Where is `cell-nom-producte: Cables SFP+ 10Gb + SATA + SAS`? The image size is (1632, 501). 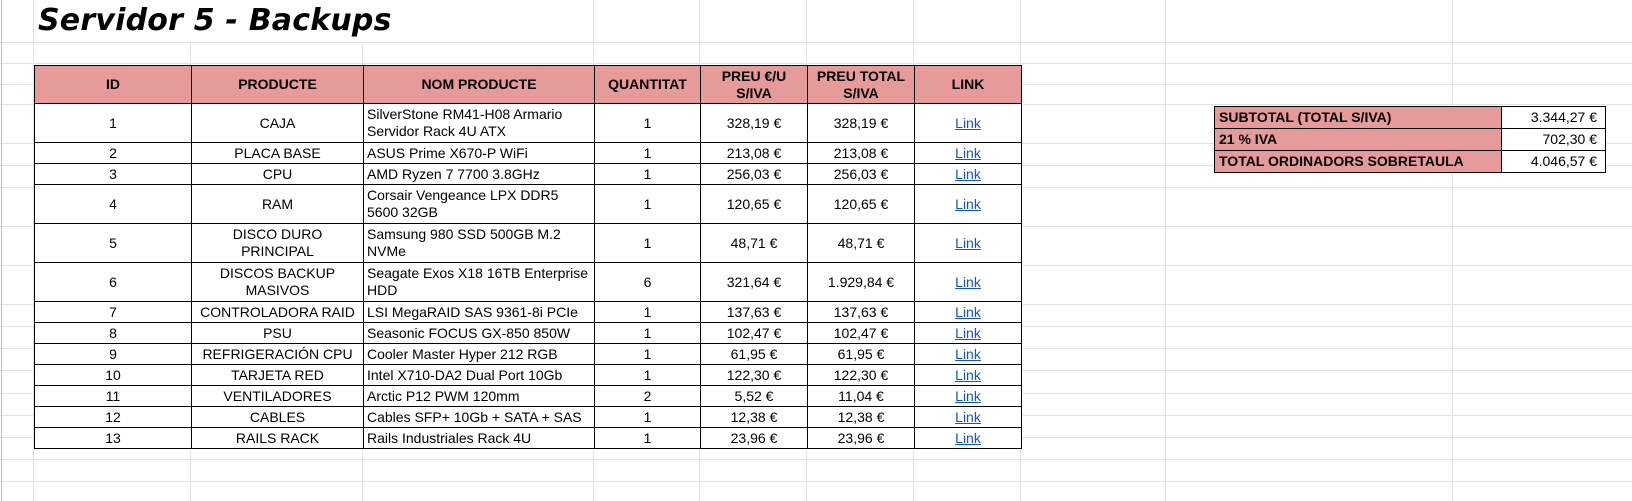
cell-nom-producte: Cables SFP+ 10Gb + SATA + SAS is located at coordinates (479, 417).